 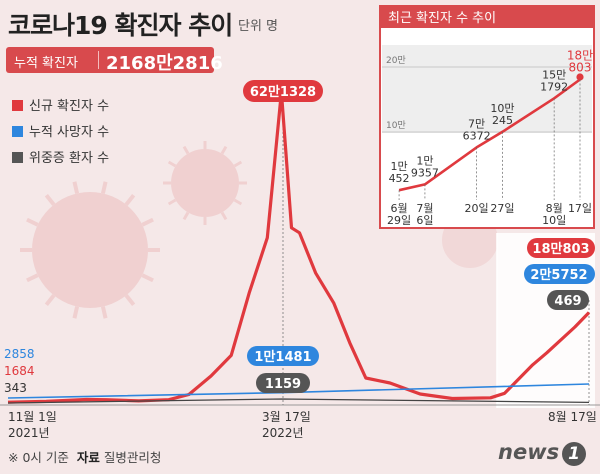 I want to click on svg-text: 1만1481, so click(x=282, y=357).